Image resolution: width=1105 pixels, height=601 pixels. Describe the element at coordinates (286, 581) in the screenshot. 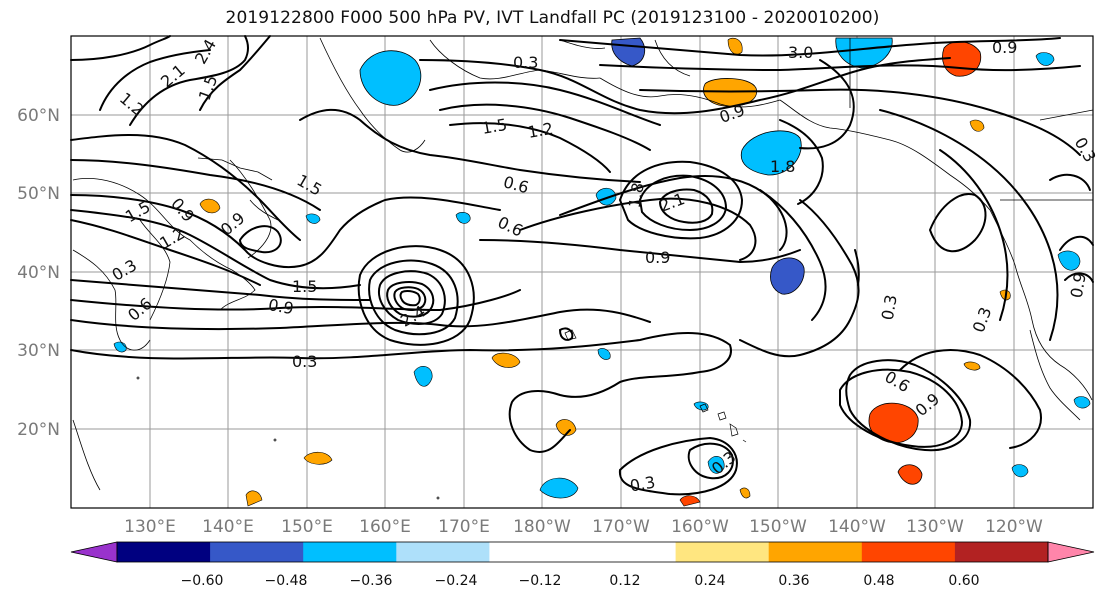

I see `colorbar-tick-label: −0.48` at that location.